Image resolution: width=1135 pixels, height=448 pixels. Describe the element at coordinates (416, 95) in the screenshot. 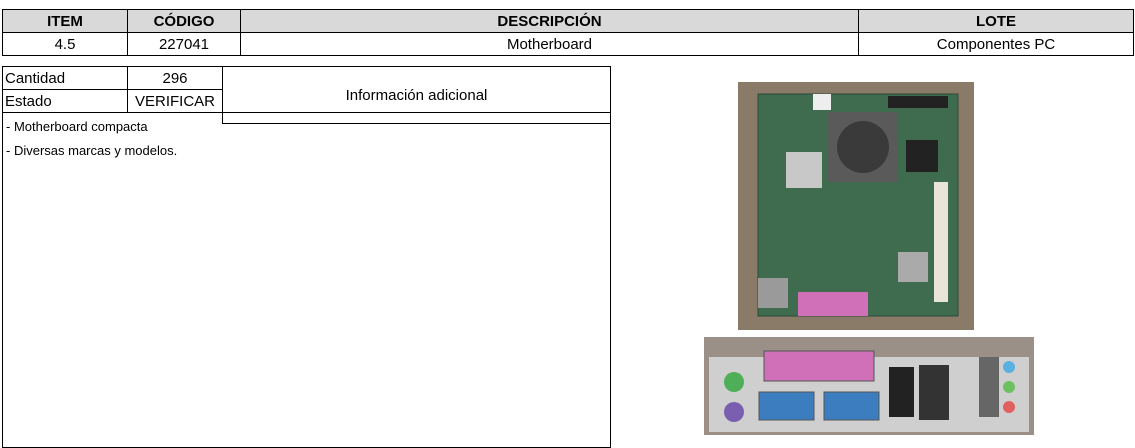

I see `info-label: Información adicional` at that location.